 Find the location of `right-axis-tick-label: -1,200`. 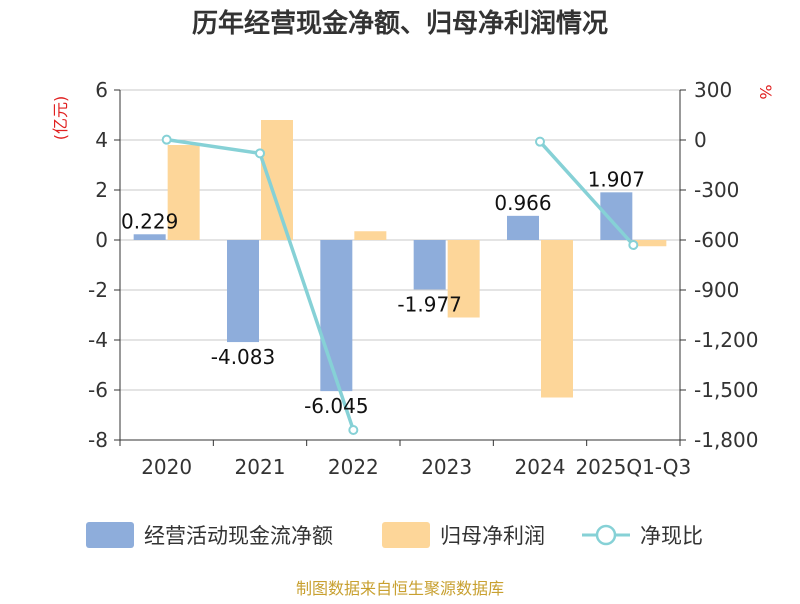

right-axis-tick-label: -1,200 is located at coordinates (726, 340).